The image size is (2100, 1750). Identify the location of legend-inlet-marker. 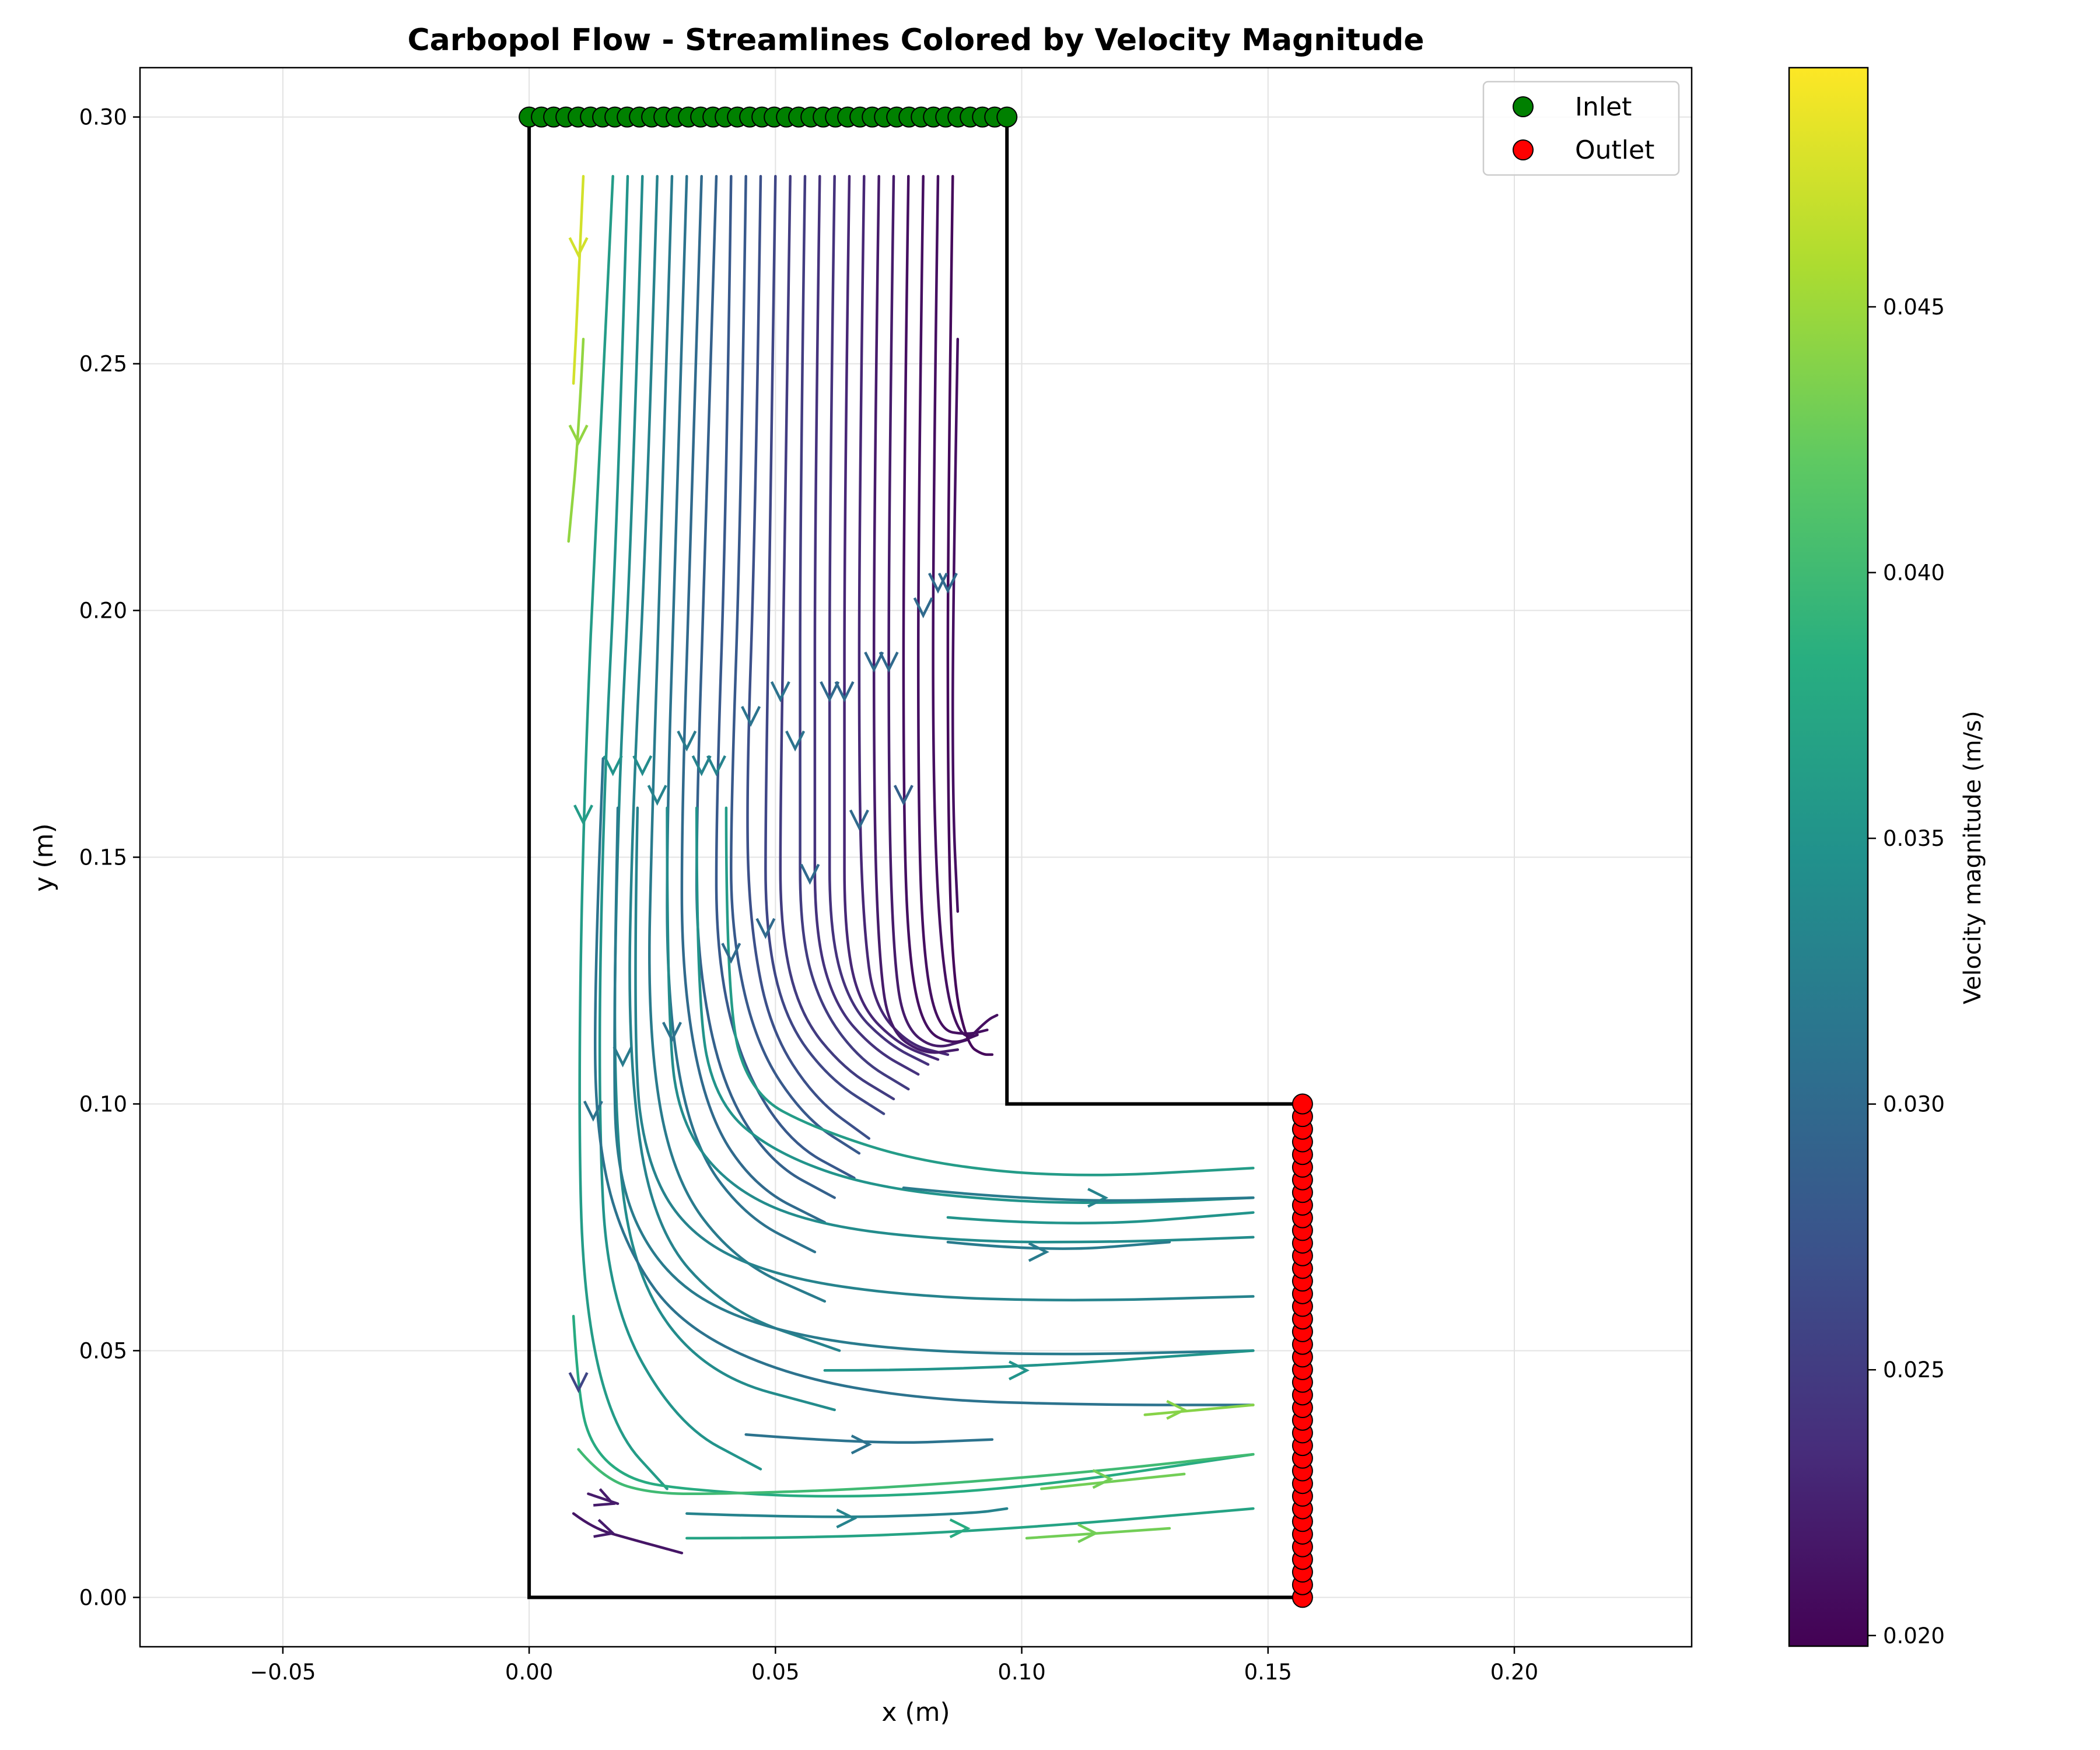
(1524, 106).